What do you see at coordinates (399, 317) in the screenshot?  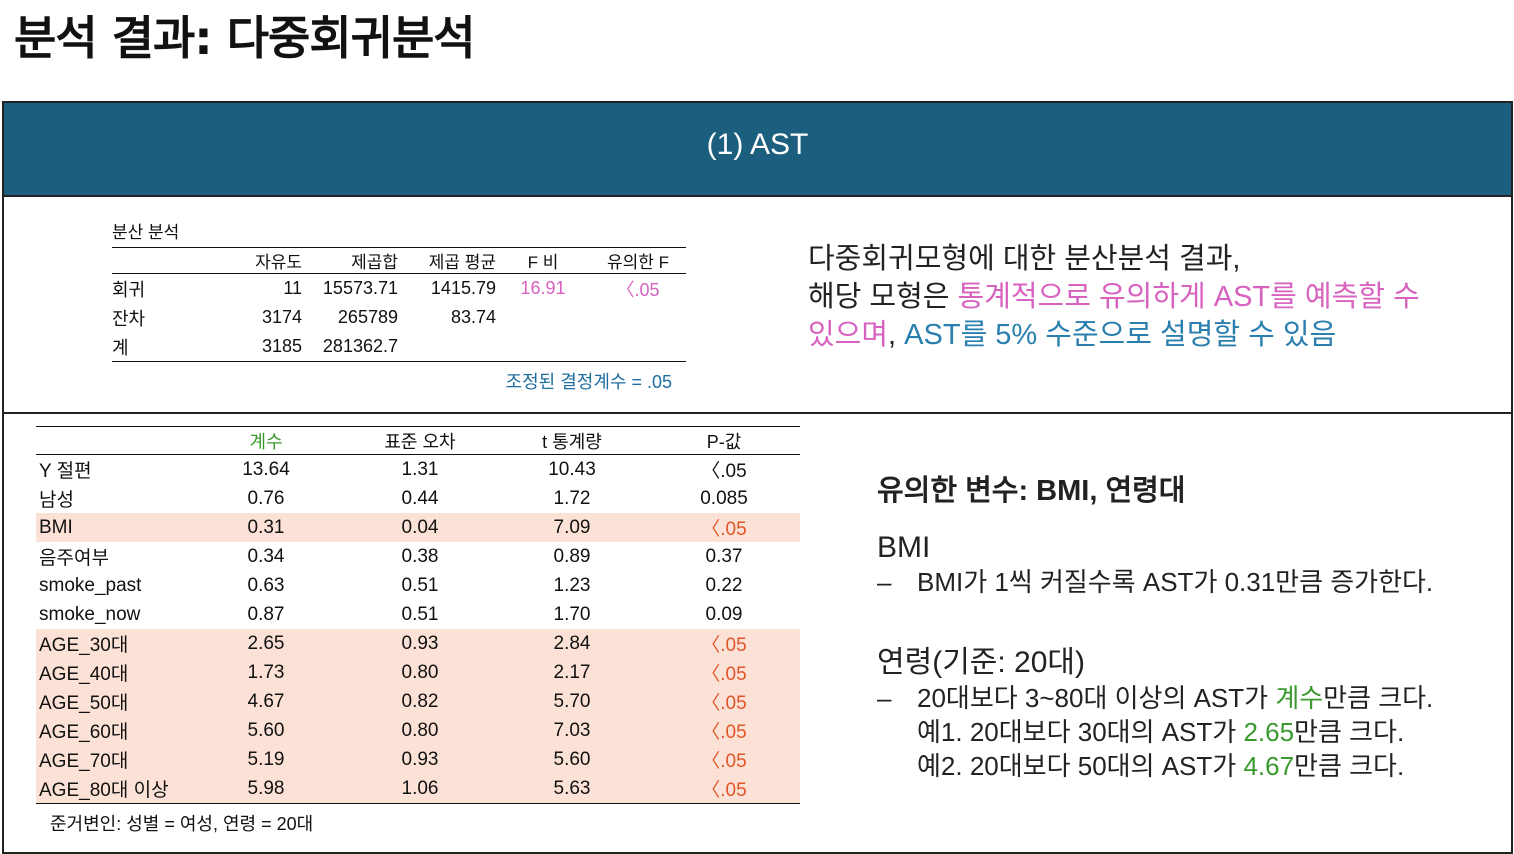 I see `anova-row: 잔차 3174 265789 83.74` at bounding box center [399, 317].